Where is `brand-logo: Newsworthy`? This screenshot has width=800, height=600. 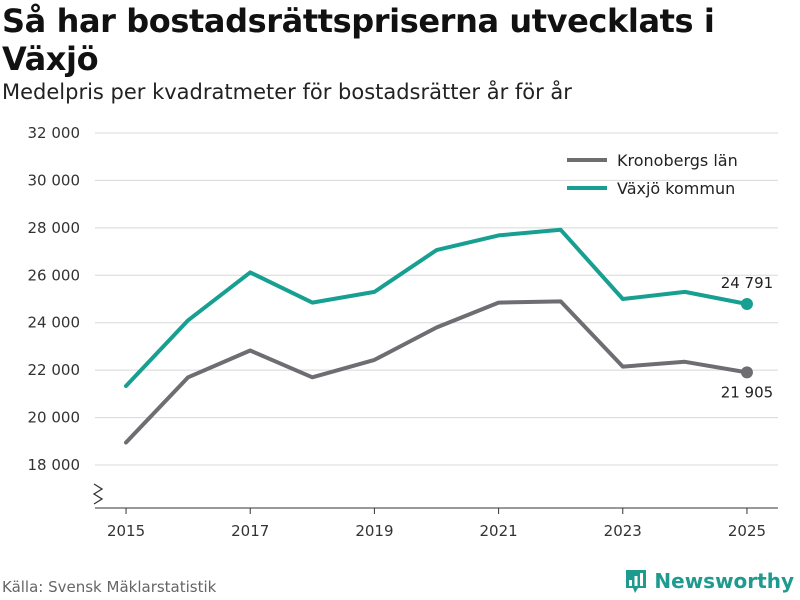 brand-logo: Newsworthy is located at coordinates (709, 581).